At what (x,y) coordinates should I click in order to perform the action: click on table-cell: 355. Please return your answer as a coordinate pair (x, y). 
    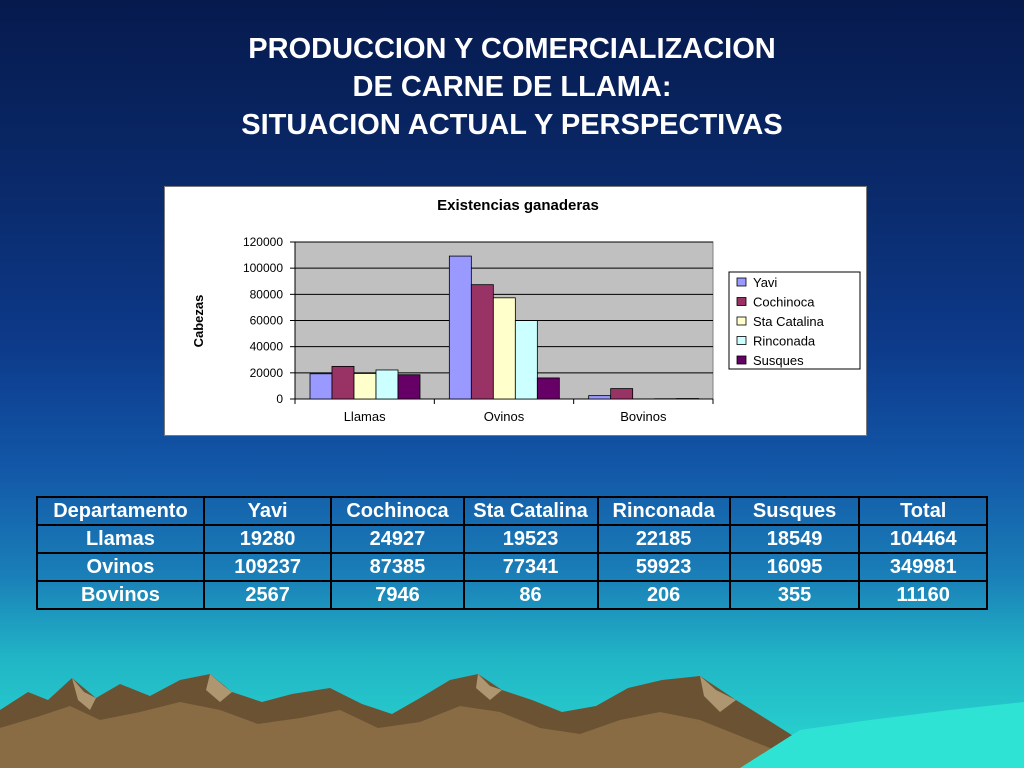
    Looking at the image, I should click on (794, 595).